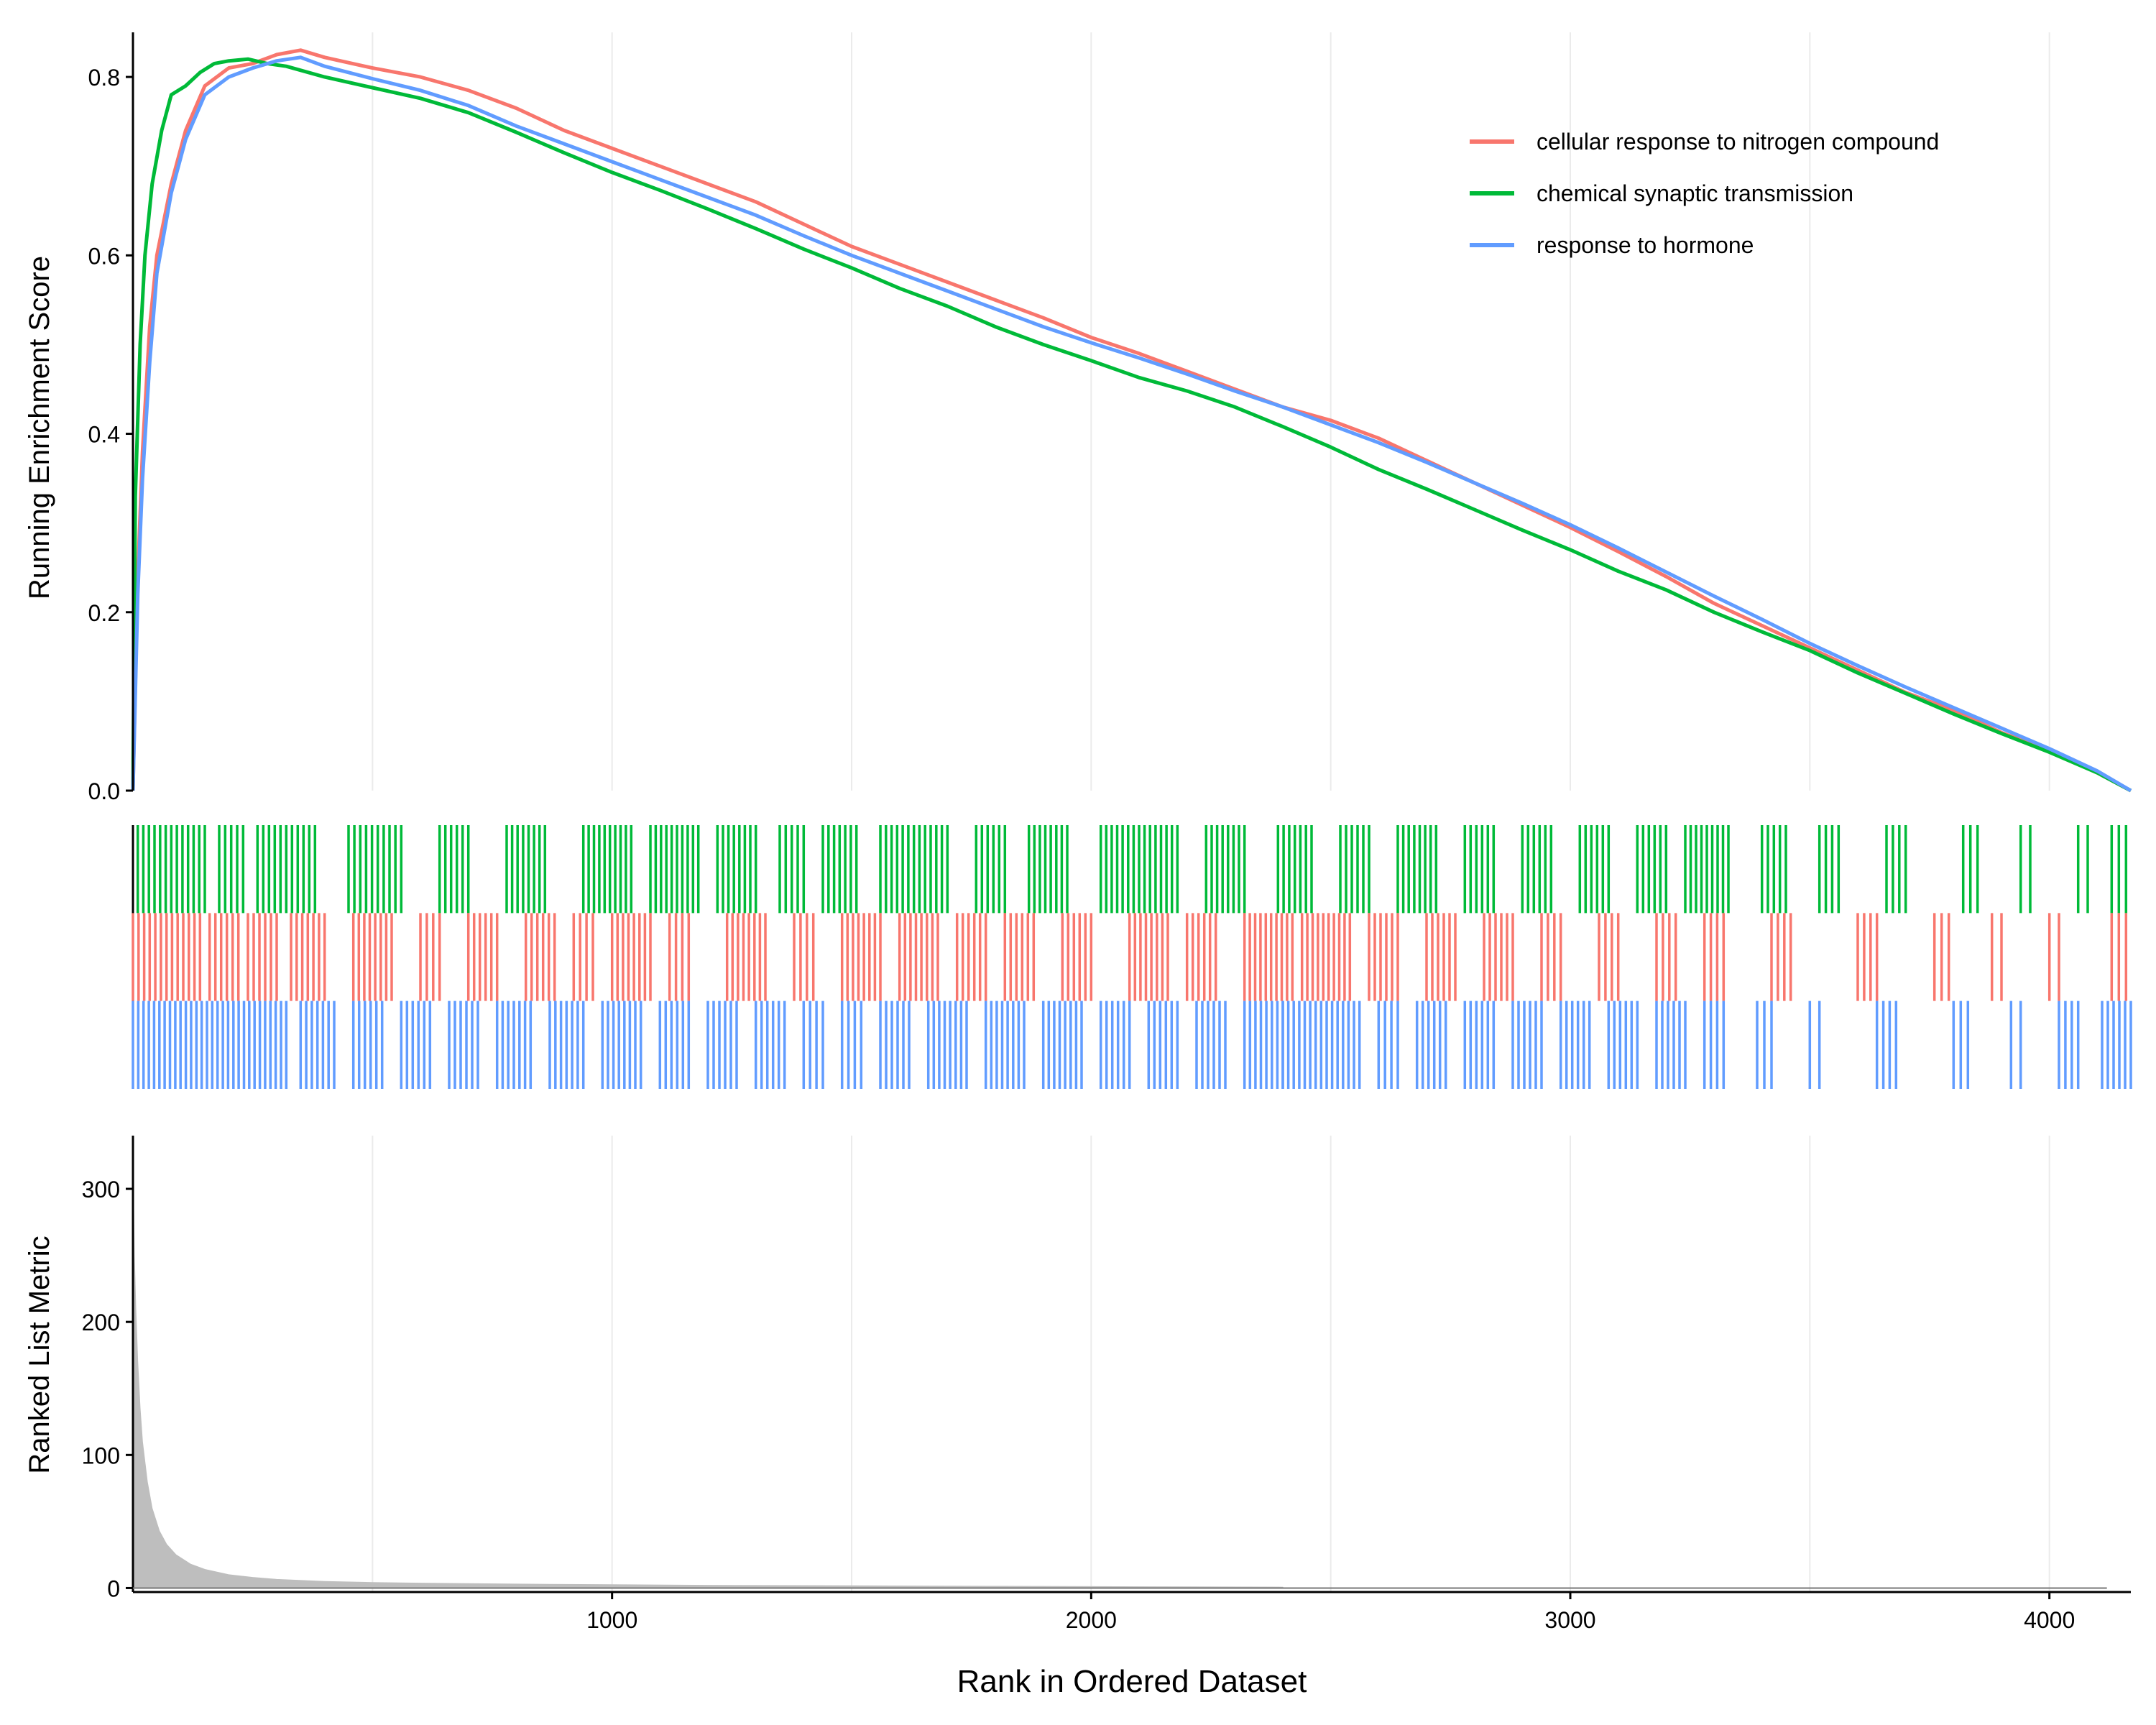  What do you see at coordinates (1738, 142) in the screenshot?
I see `legend-label: cellular response to nitrogen compound` at bounding box center [1738, 142].